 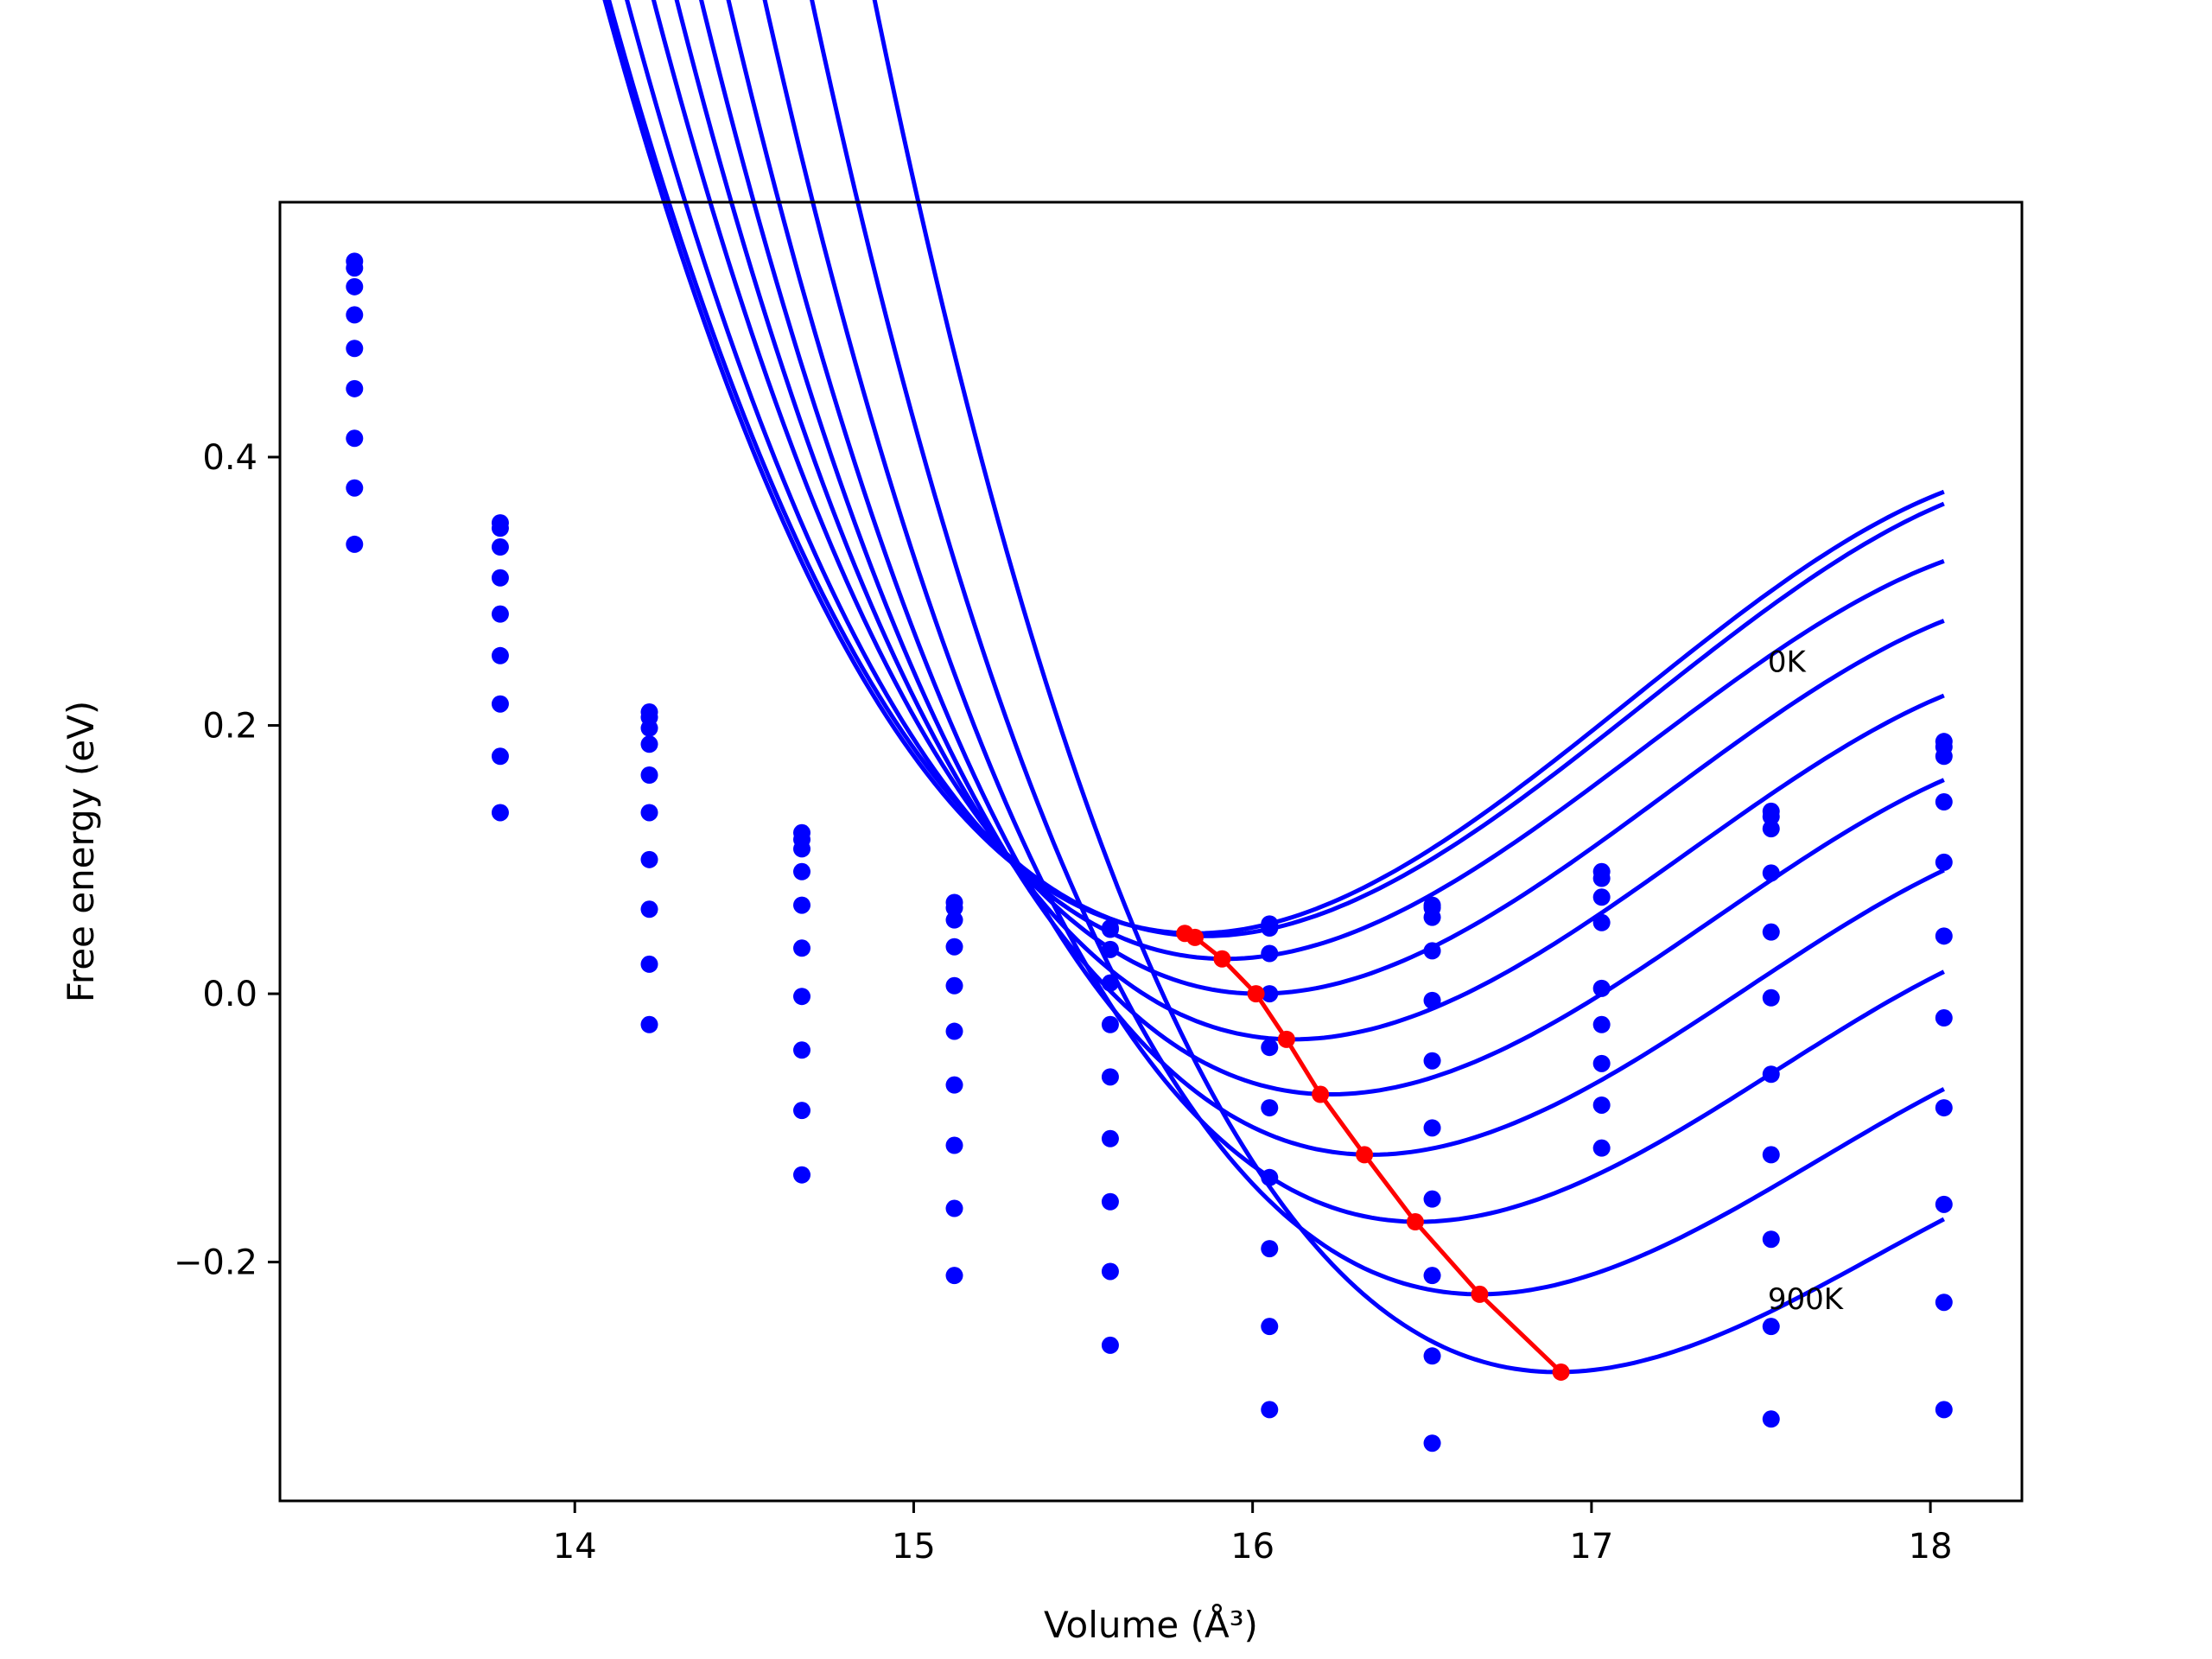 What do you see at coordinates (914, 1547) in the screenshot?
I see `x-tick-label: 15` at bounding box center [914, 1547].